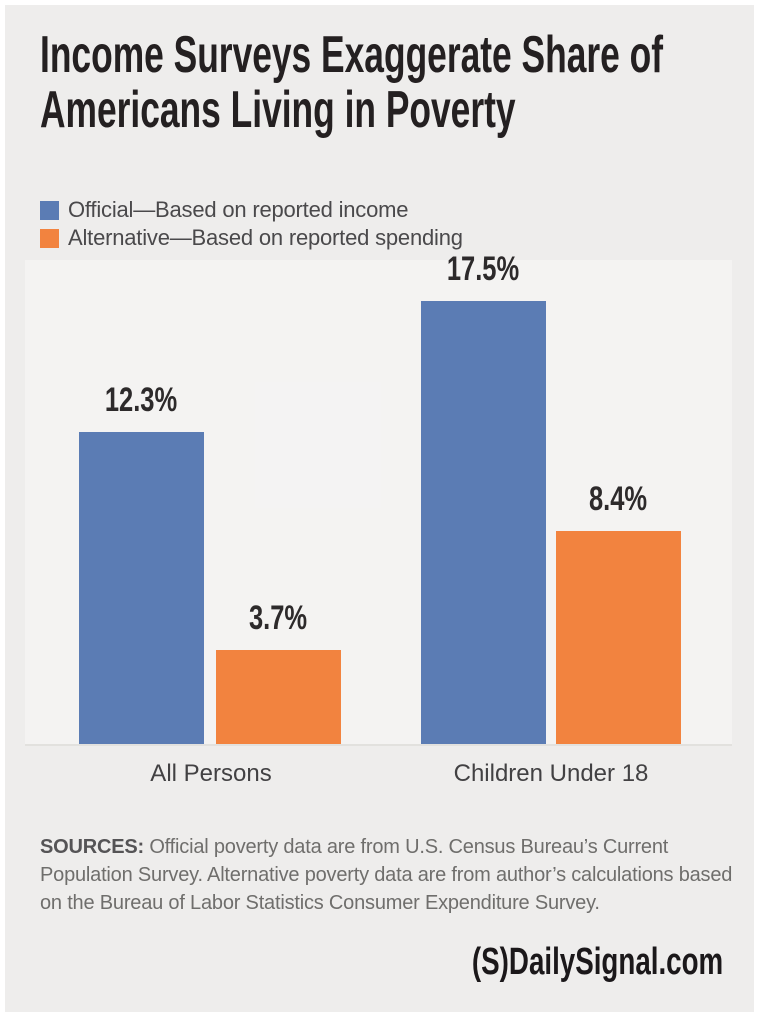 This screenshot has height=1024, width=757. Describe the element at coordinates (49, 238) in the screenshot. I see `legend-swatch-orange-icon` at that location.